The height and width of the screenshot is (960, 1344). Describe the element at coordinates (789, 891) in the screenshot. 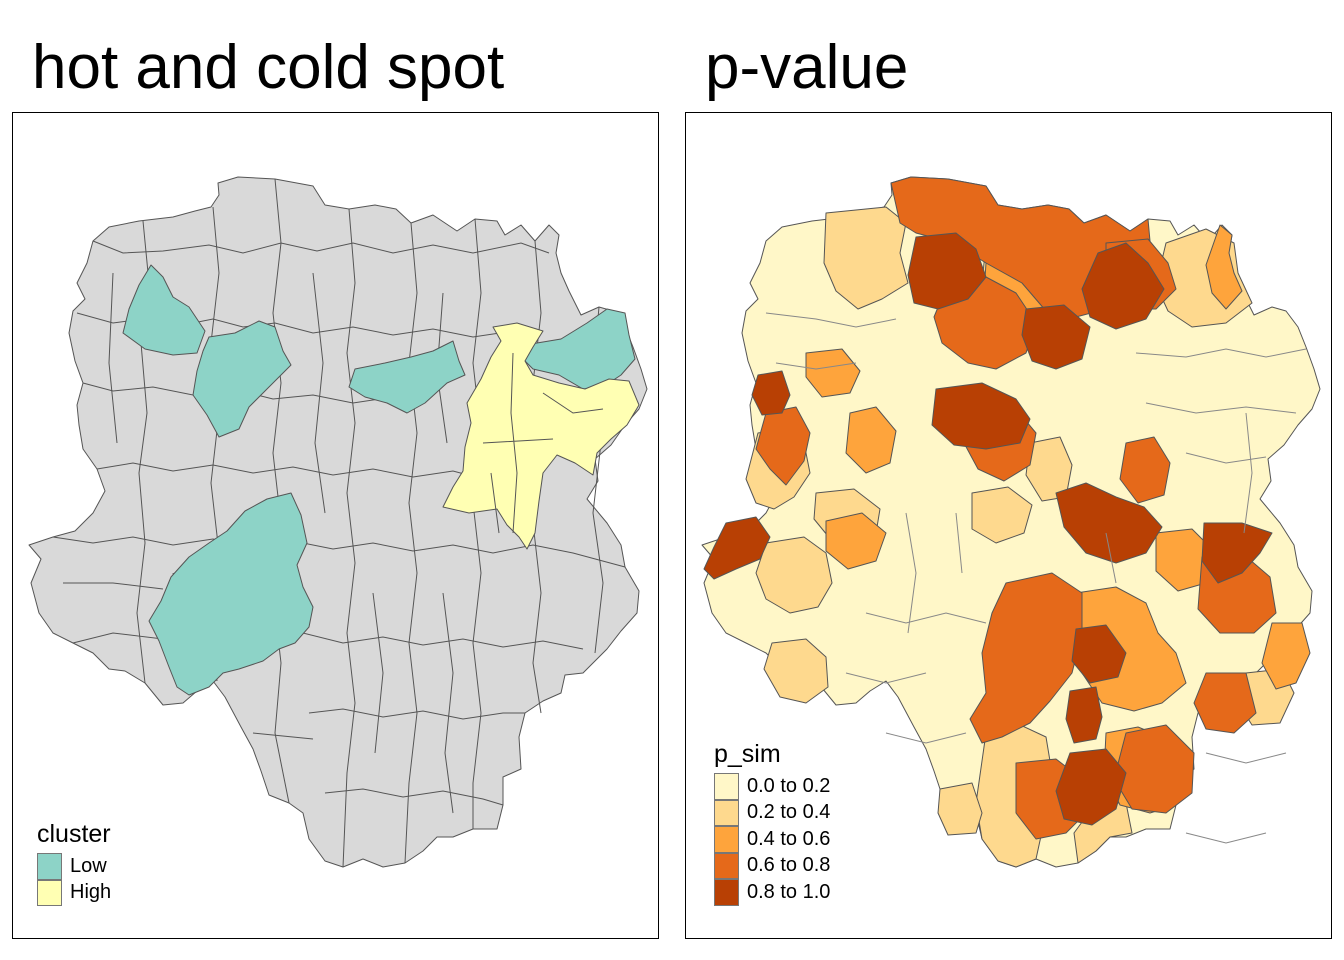

I see `legend-label: 0.8 to 1.0` at that location.